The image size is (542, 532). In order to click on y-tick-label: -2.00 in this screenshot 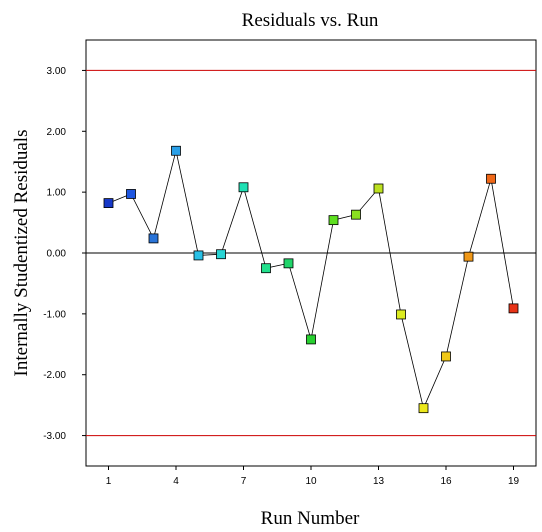, I will do `click(54, 375)`.